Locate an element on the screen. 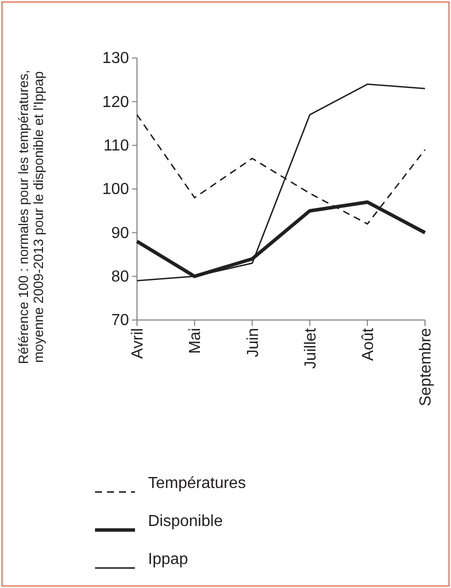 The width and height of the screenshot is (451, 588). y-tick-label: 80 is located at coordinates (120, 277).